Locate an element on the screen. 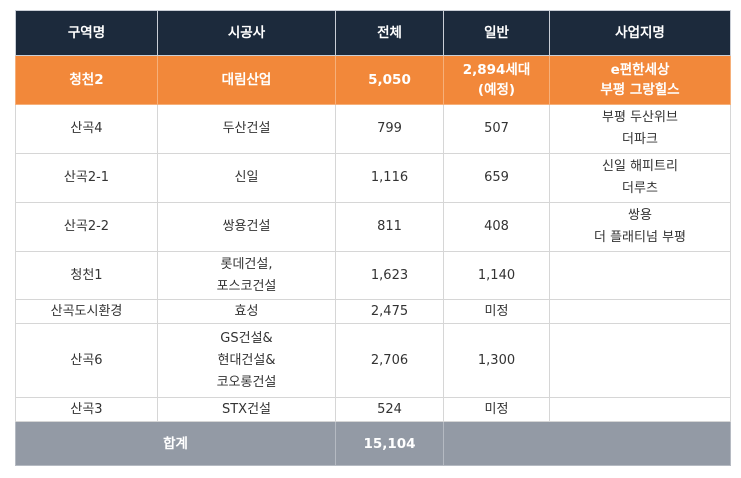 The width and height of the screenshot is (741, 478). cell-project: 쌍용 더 플래티넘 부평 is located at coordinates (640, 227).